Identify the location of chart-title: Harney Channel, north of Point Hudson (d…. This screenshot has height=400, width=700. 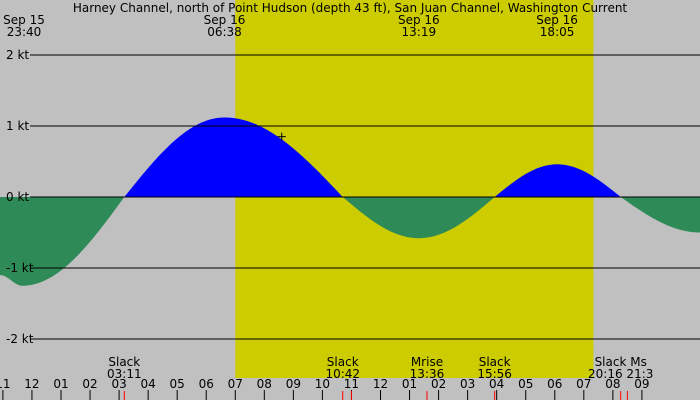
(350, 8).